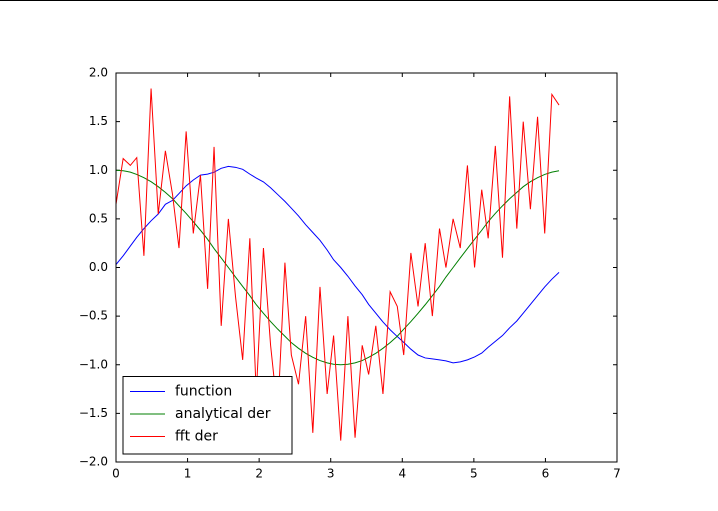  I want to click on y-tick-label: −1.0, so click(93, 364).